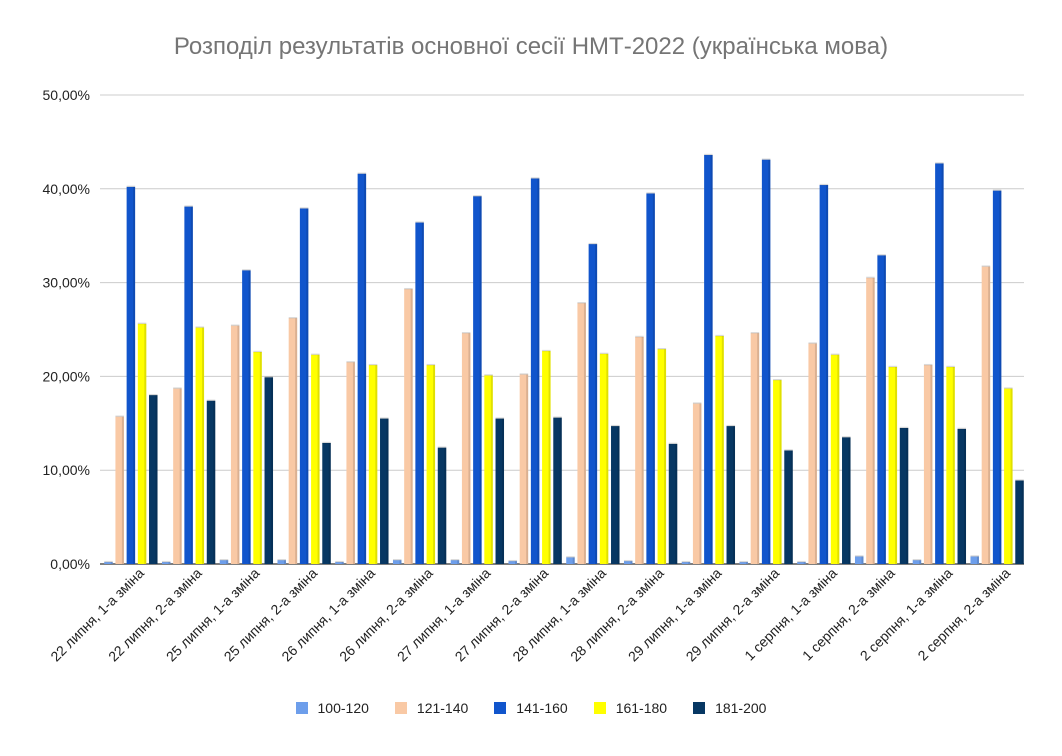 This screenshot has width=1062, height=756. Describe the element at coordinates (442, 708) in the screenshot. I see `legend-label: 121-140` at that location.